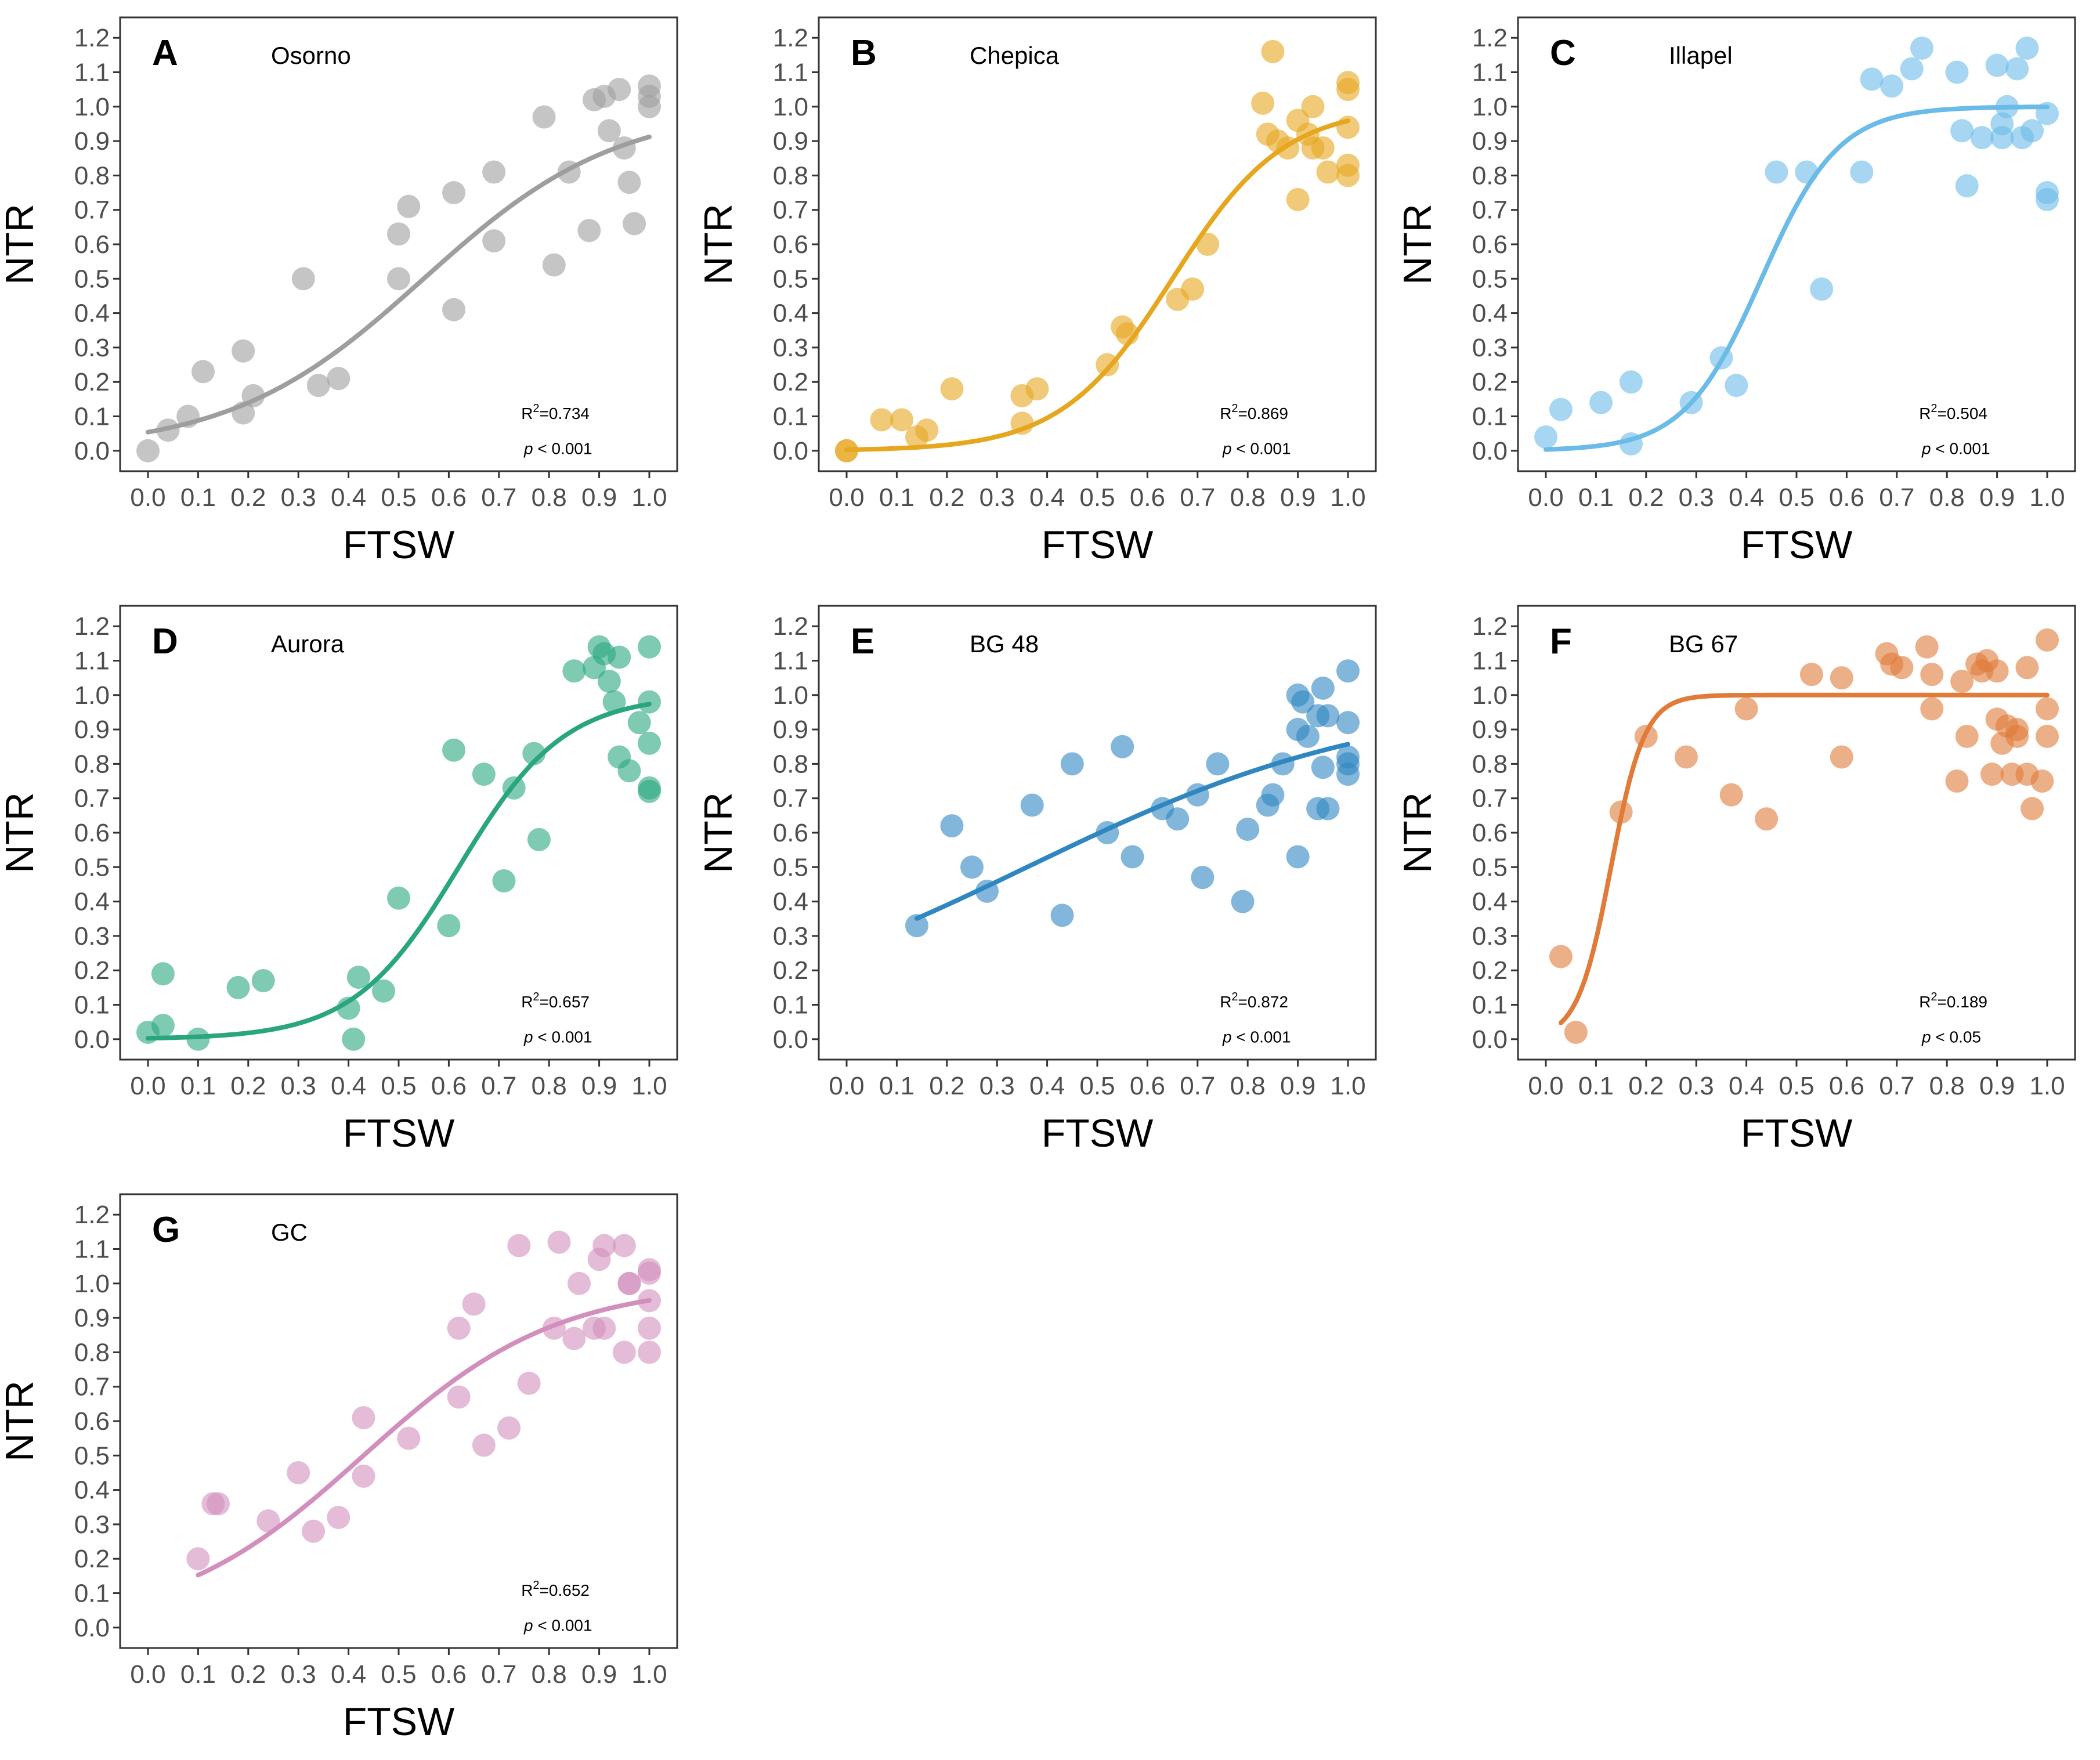 The width and height of the screenshot is (2100, 1760). I want to click on panel-title: Illapel, so click(1701, 55).